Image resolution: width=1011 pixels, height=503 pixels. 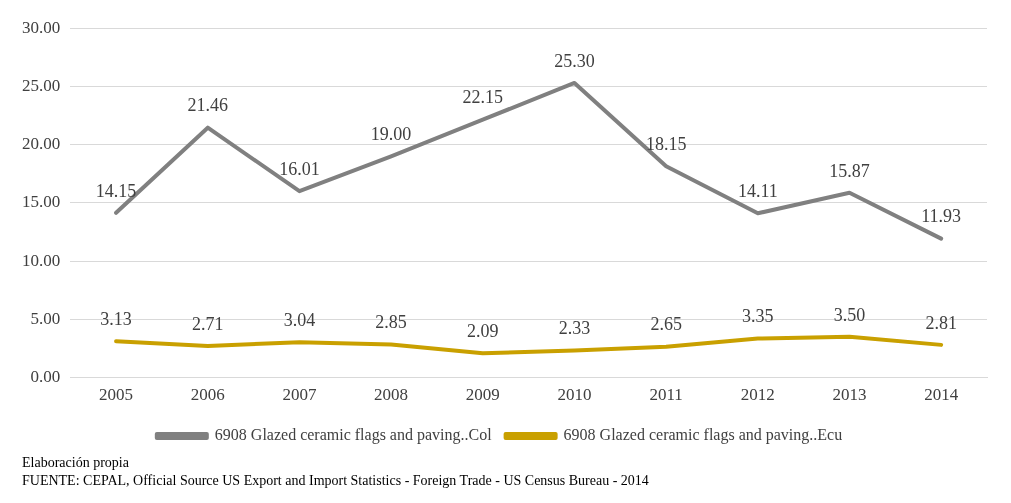 I want to click on x-tick-label: 2014, so click(x=941, y=395).